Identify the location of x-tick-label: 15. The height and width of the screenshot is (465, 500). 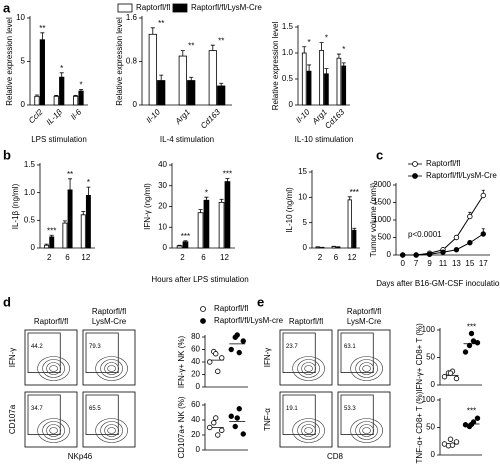
(469, 263).